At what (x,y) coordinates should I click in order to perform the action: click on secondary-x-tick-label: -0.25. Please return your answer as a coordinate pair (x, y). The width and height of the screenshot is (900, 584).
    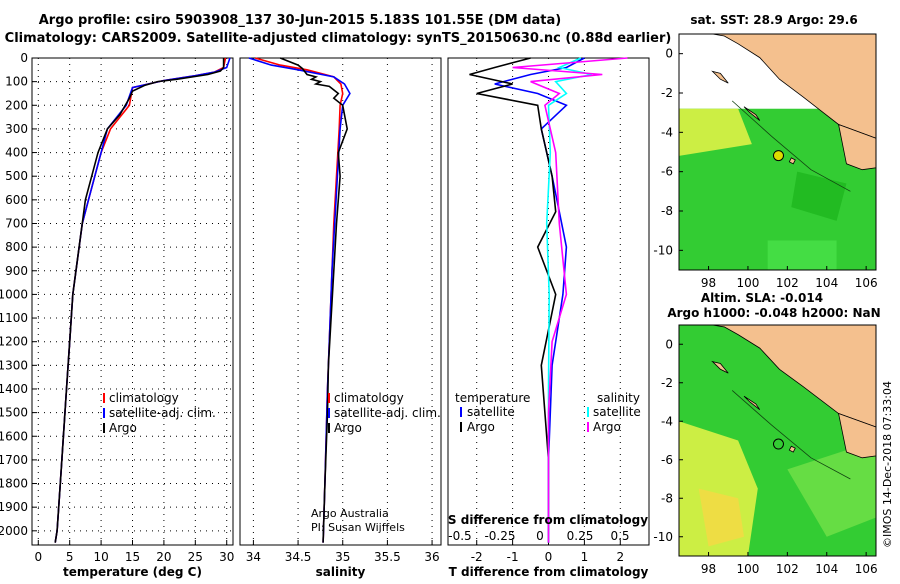
    Looking at the image, I should click on (499, 536).